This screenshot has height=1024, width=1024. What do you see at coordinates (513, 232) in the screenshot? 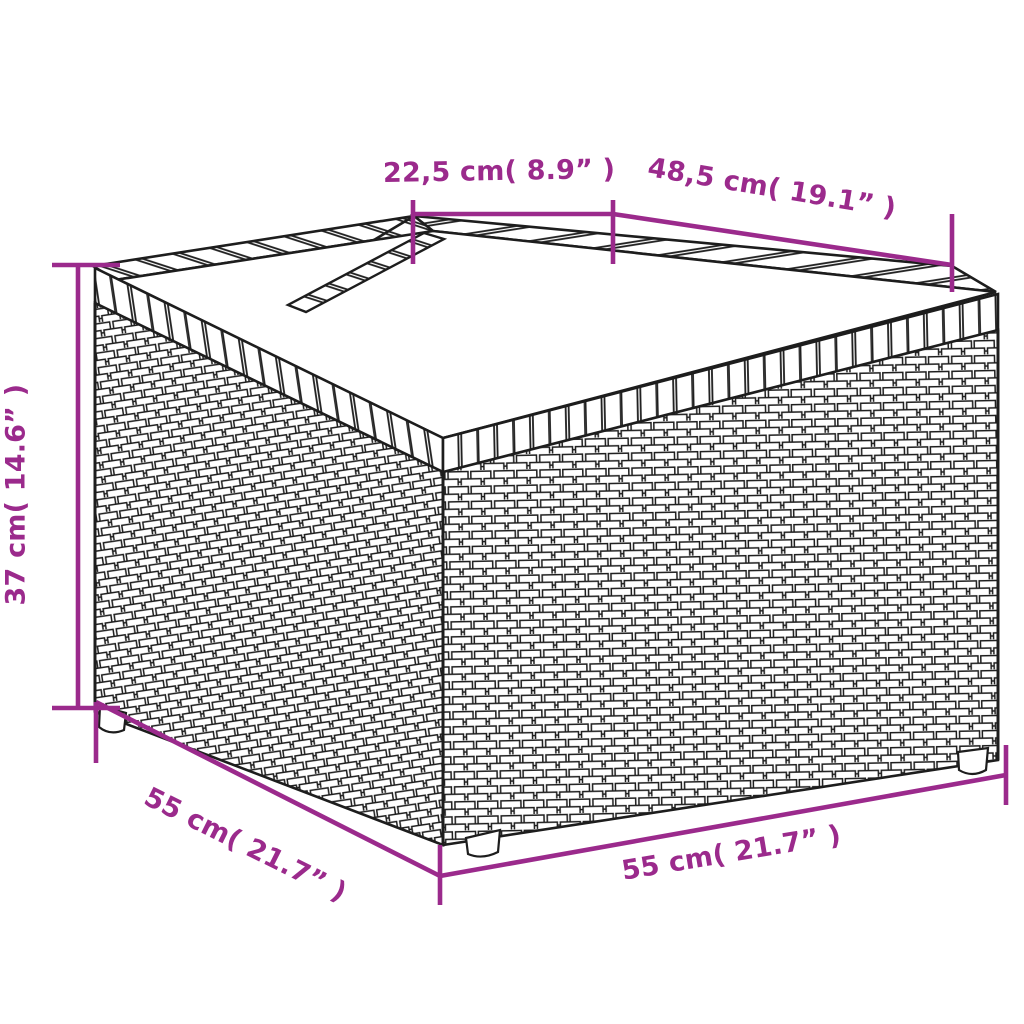
I see `dim-top-left-segment` at bounding box center [513, 232].